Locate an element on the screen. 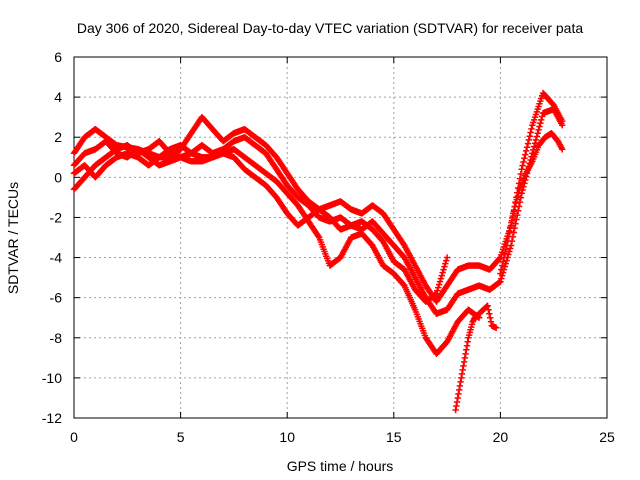 This screenshot has width=640, height=480. x-tick-label: 25 is located at coordinates (607, 437).